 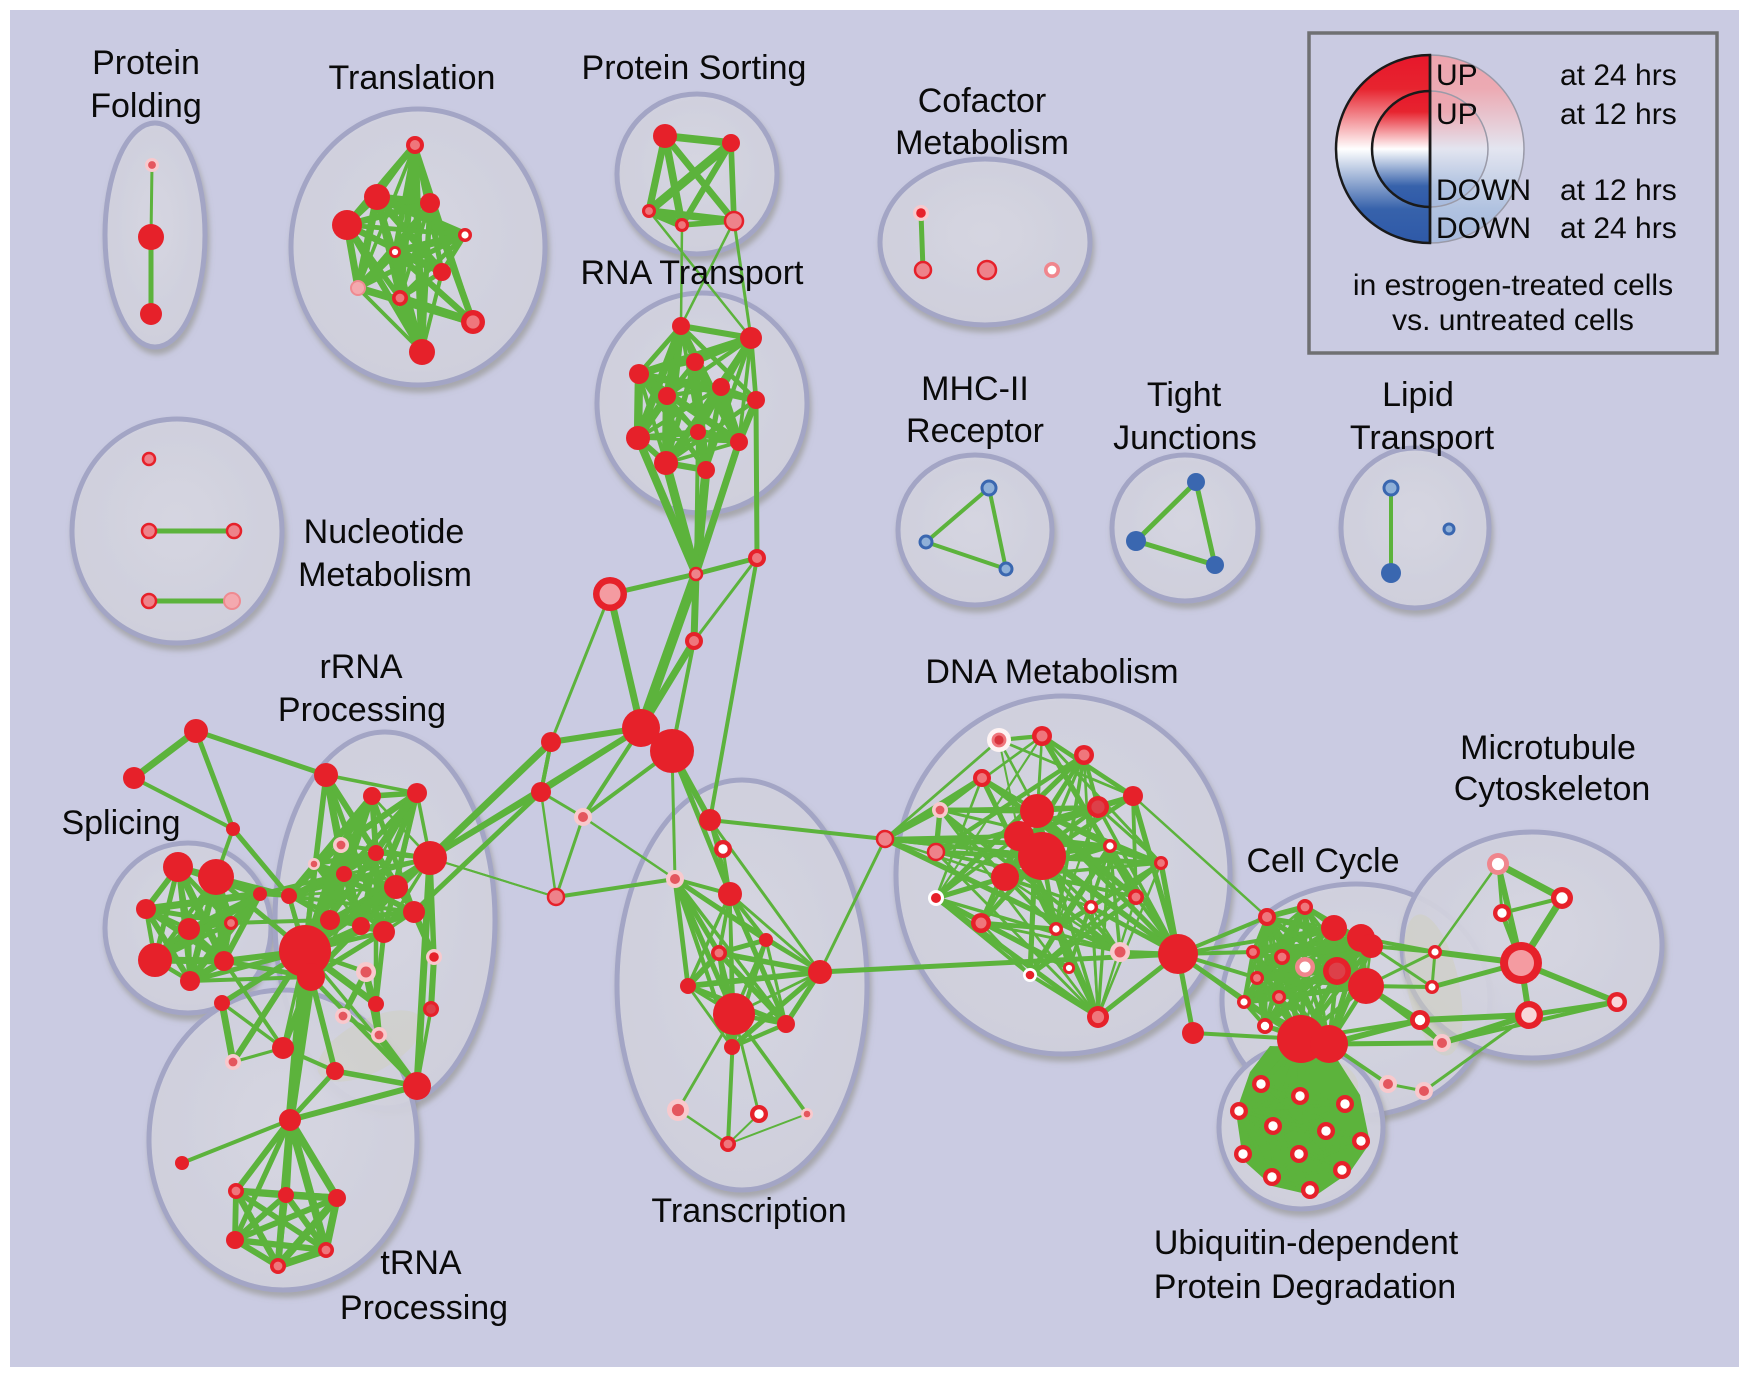 What do you see at coordinates (146, 106) in the screenshot?
I see `svg-text: Folding` at bounding box center [146, 106].